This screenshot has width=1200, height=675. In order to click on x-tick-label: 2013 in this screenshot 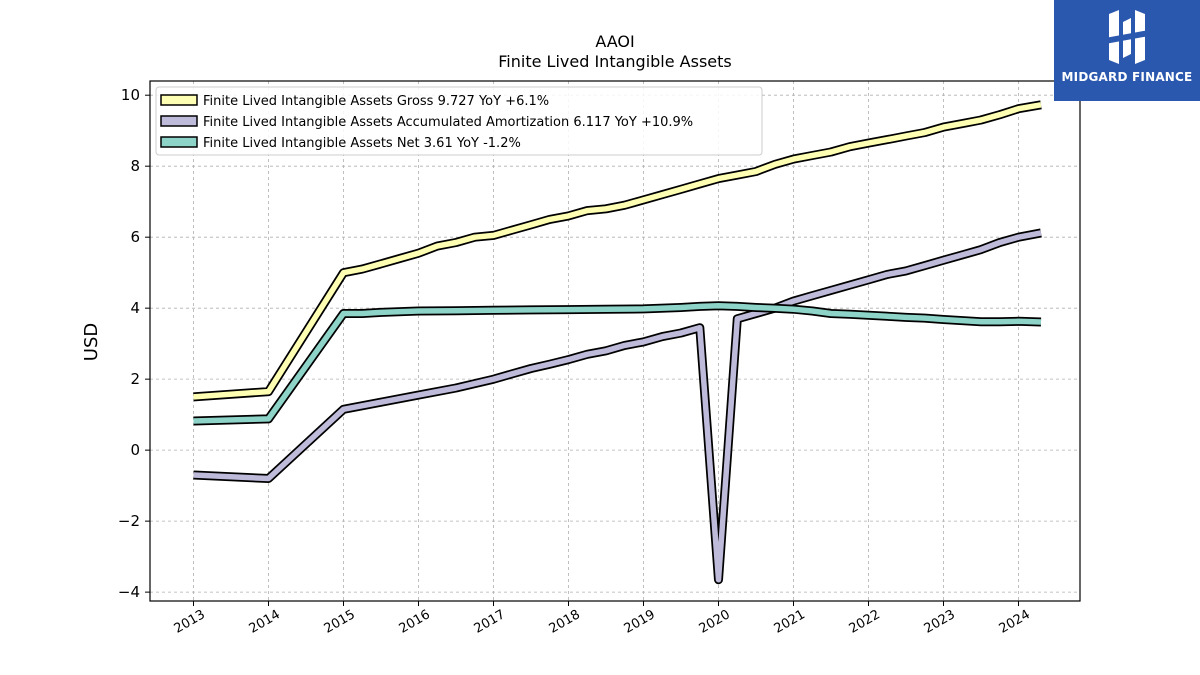, I will do `click(190, 622)`.